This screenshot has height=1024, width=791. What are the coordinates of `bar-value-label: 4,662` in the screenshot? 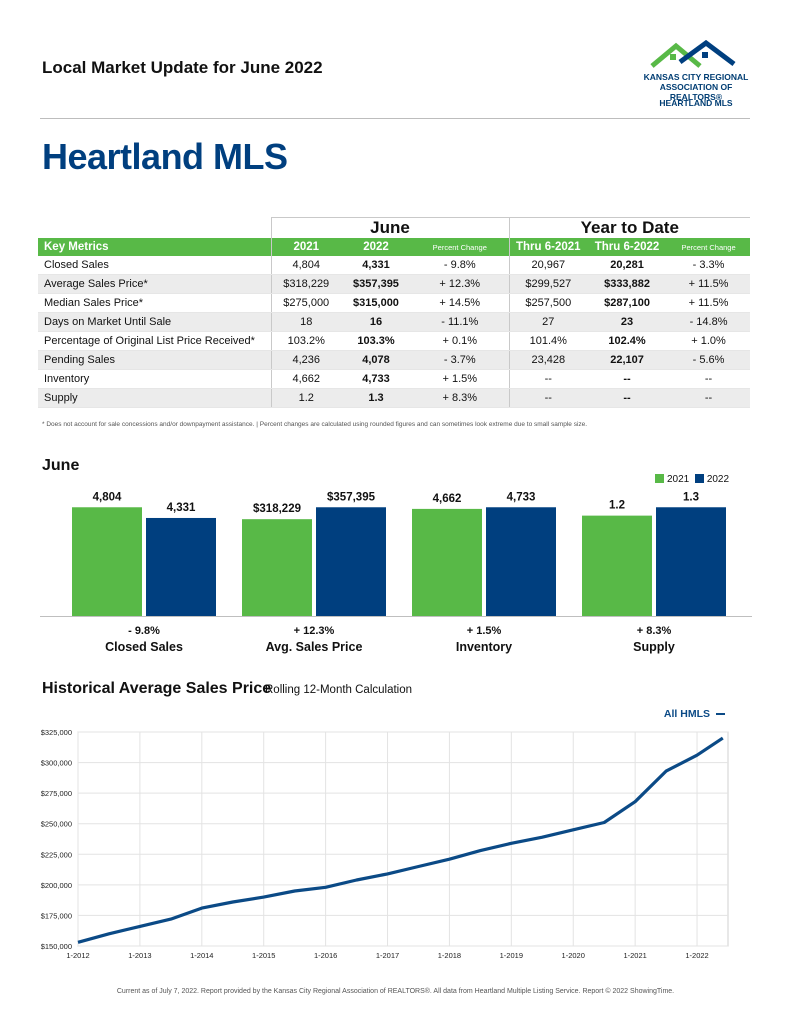 It's located at (447, 499).